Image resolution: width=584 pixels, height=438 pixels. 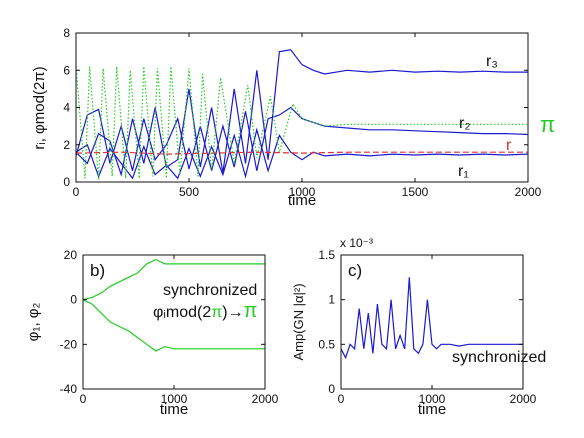 I want to click on panel-b-plot-area, so click(x=173, y=305).